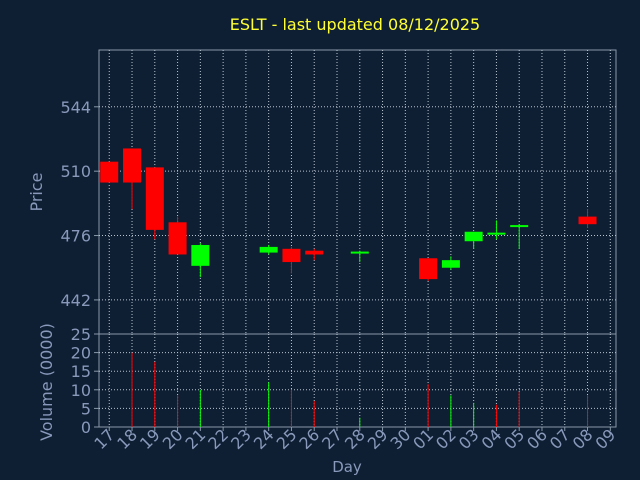  Describe the element at coordinates (86, 427) in the screenshot. I see `volume-tick-label: 0` at that location.